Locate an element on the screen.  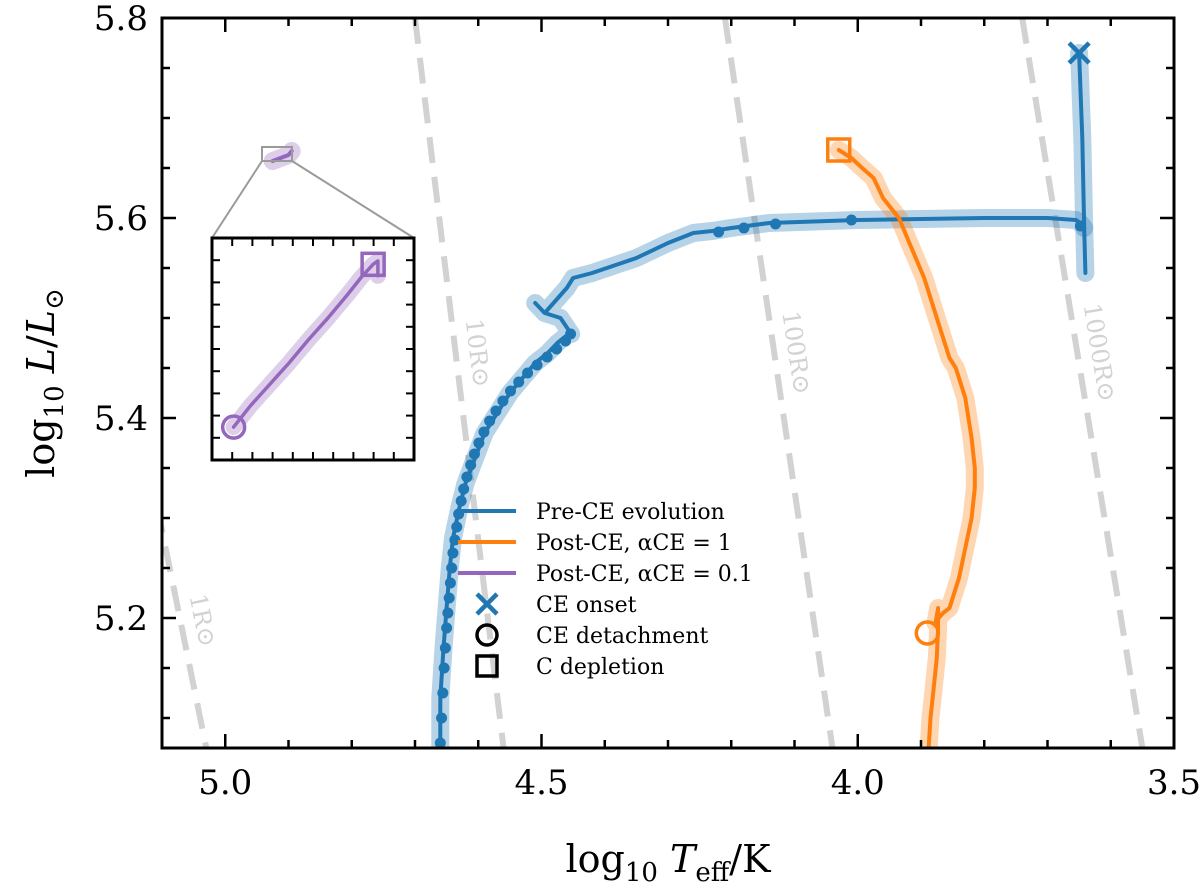
y-tick-label: 5.8 is located at coordinates (121, 19).